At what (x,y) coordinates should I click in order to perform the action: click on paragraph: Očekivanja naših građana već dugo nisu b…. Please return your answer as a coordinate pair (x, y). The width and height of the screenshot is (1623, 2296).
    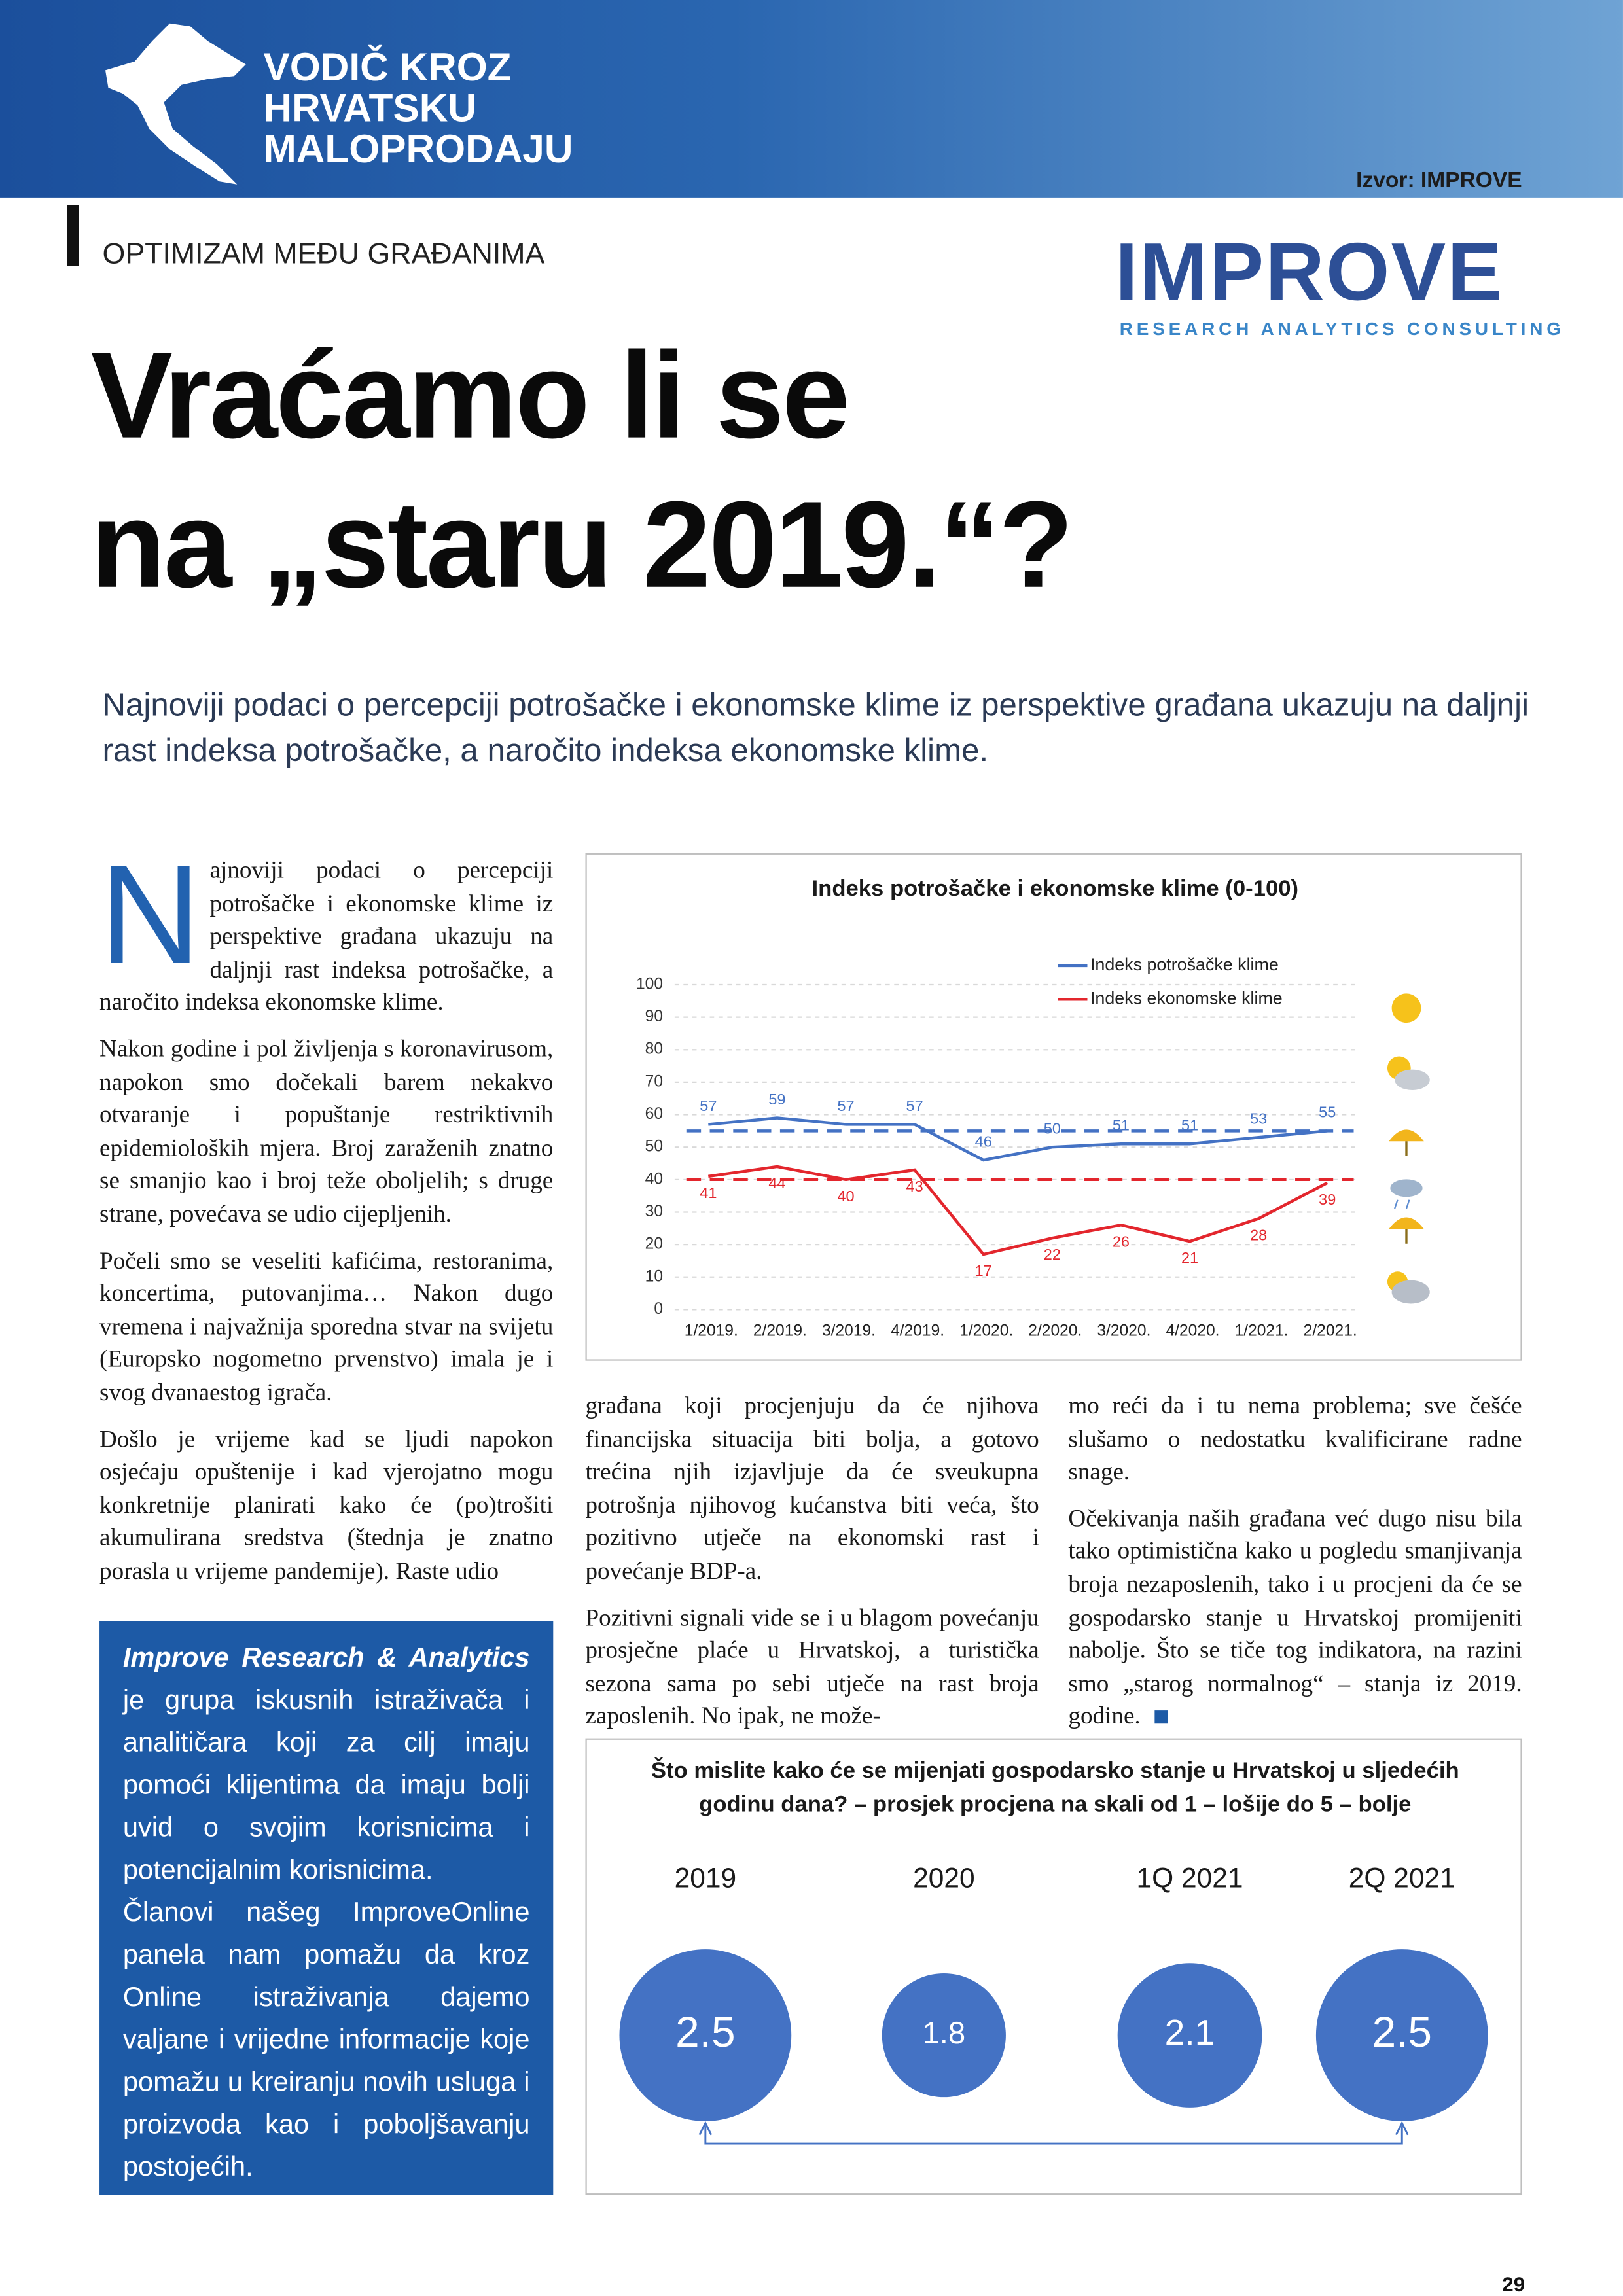
    Looking at the image, I should click on (1295, 1618).